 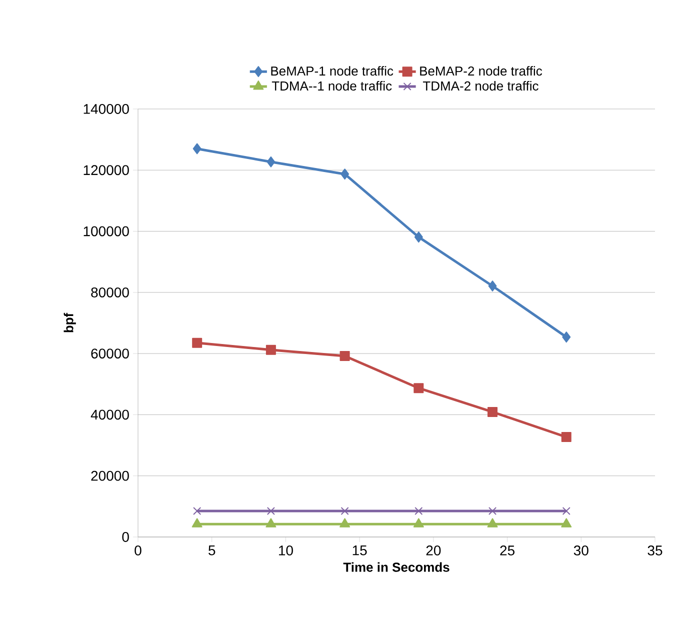 I want to click on y-axis-title: bpf, so click(x=70, y=322).